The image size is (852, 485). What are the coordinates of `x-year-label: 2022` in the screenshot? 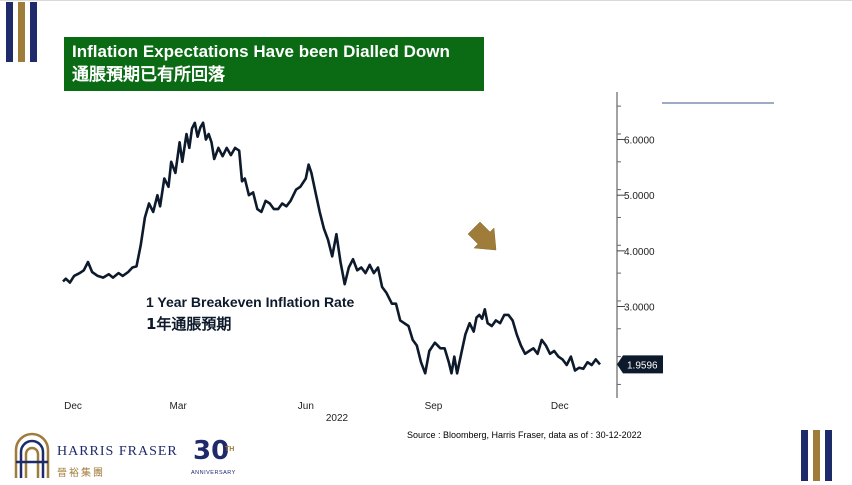 It's located at (337, 418).